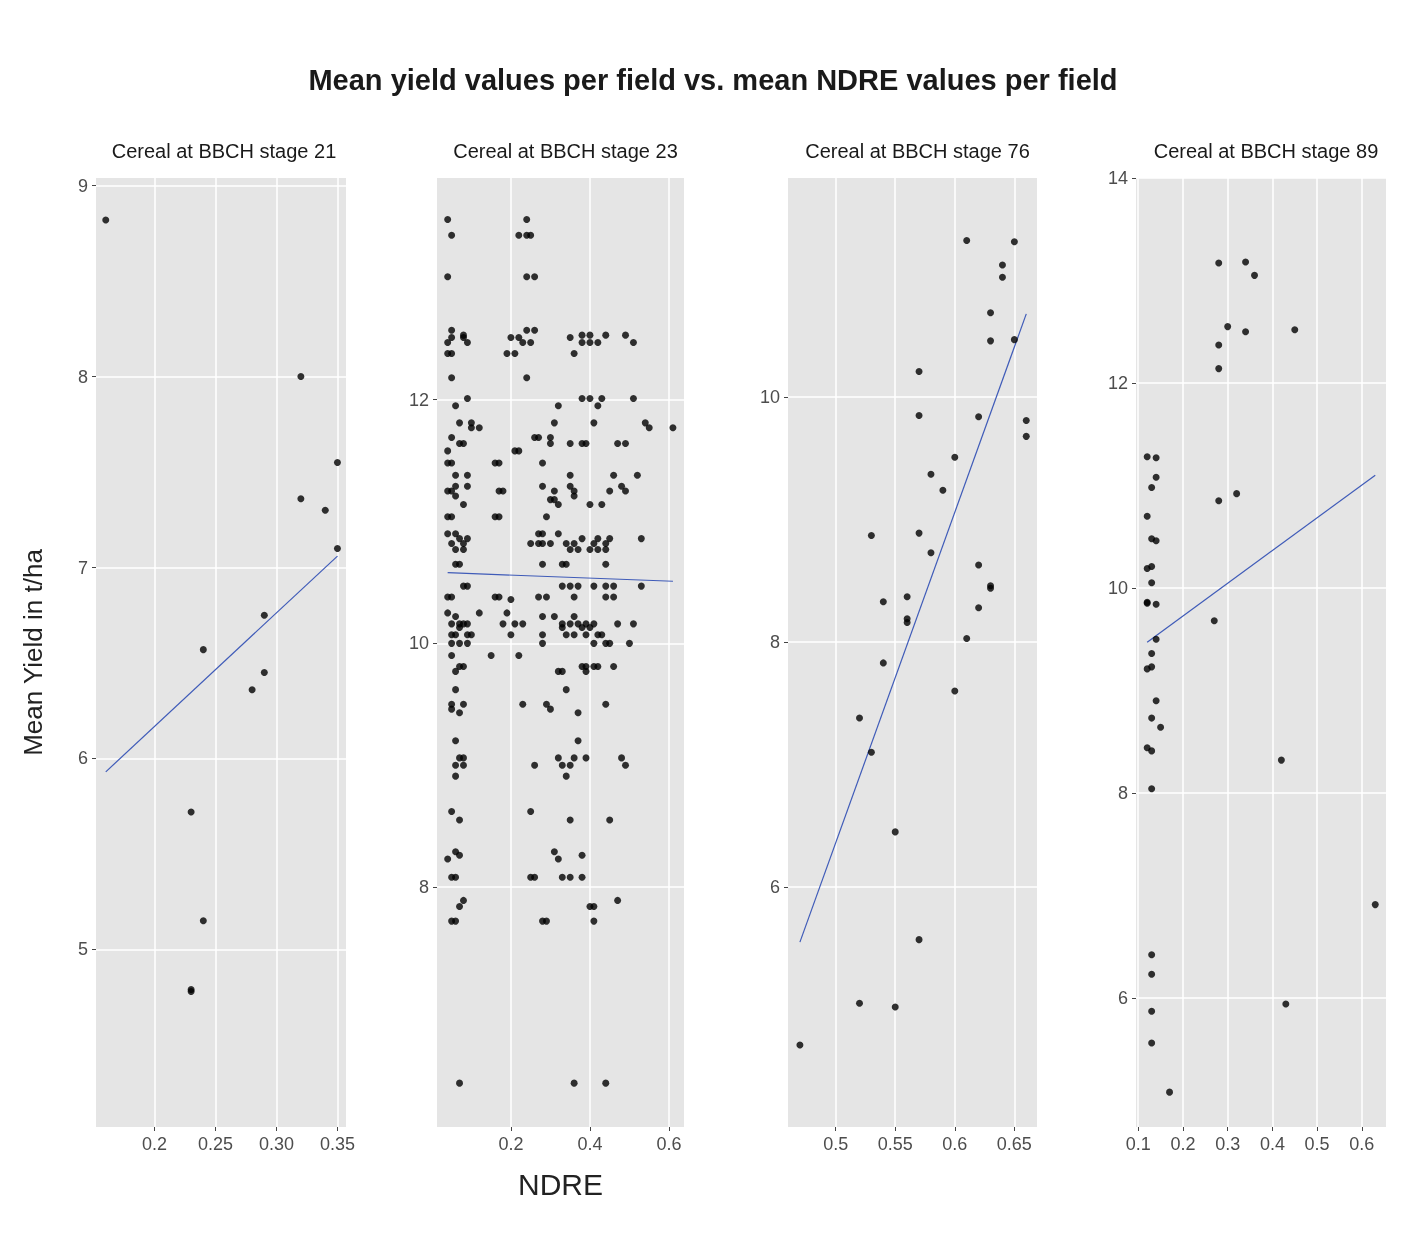 The width and height of the screenshot is (1426, 1234). I want to click on x-tick-label: 0.65, so click(1014, 1144).